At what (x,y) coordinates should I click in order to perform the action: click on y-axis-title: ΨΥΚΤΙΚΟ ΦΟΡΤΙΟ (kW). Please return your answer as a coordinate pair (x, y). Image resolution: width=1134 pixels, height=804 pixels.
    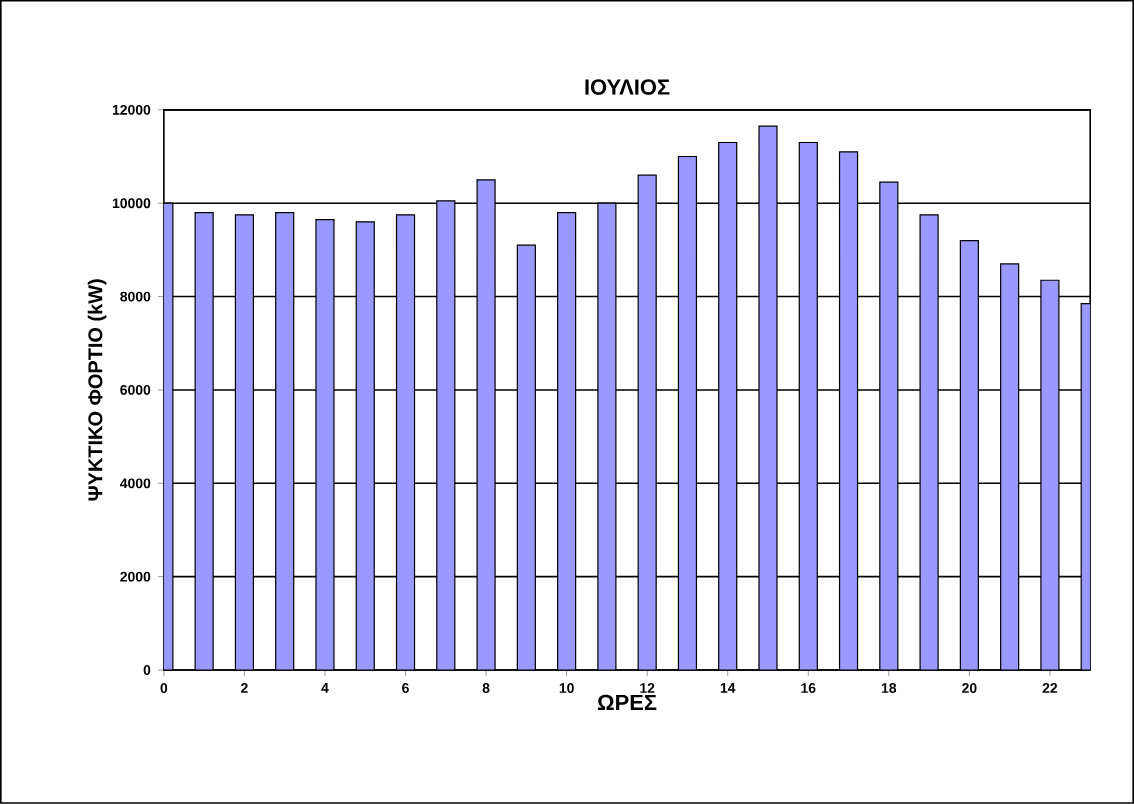
    Looking at the image, I should click on (97, 390).